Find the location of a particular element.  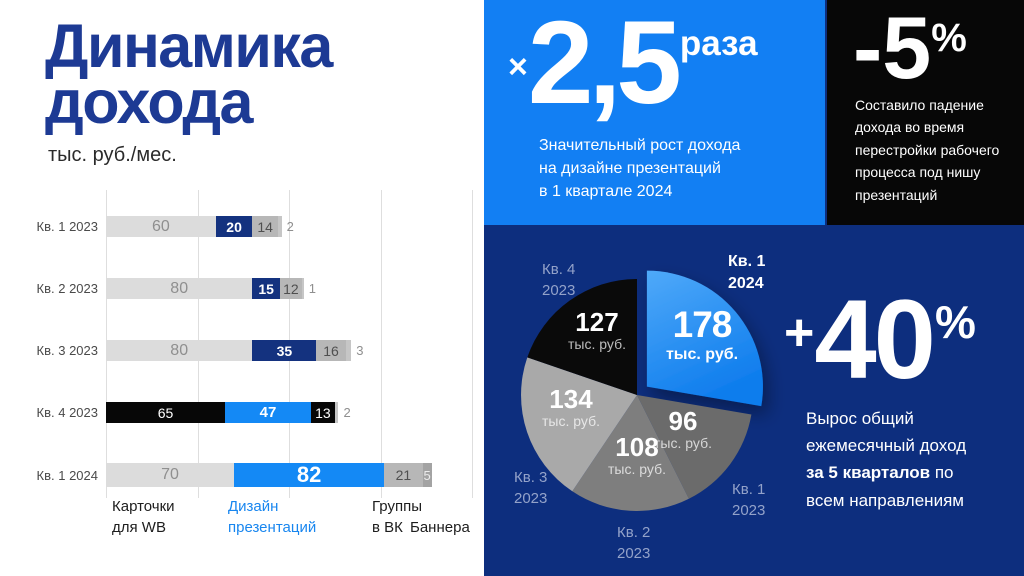

bar-segment: 35 is located at coordinates (284, 350).